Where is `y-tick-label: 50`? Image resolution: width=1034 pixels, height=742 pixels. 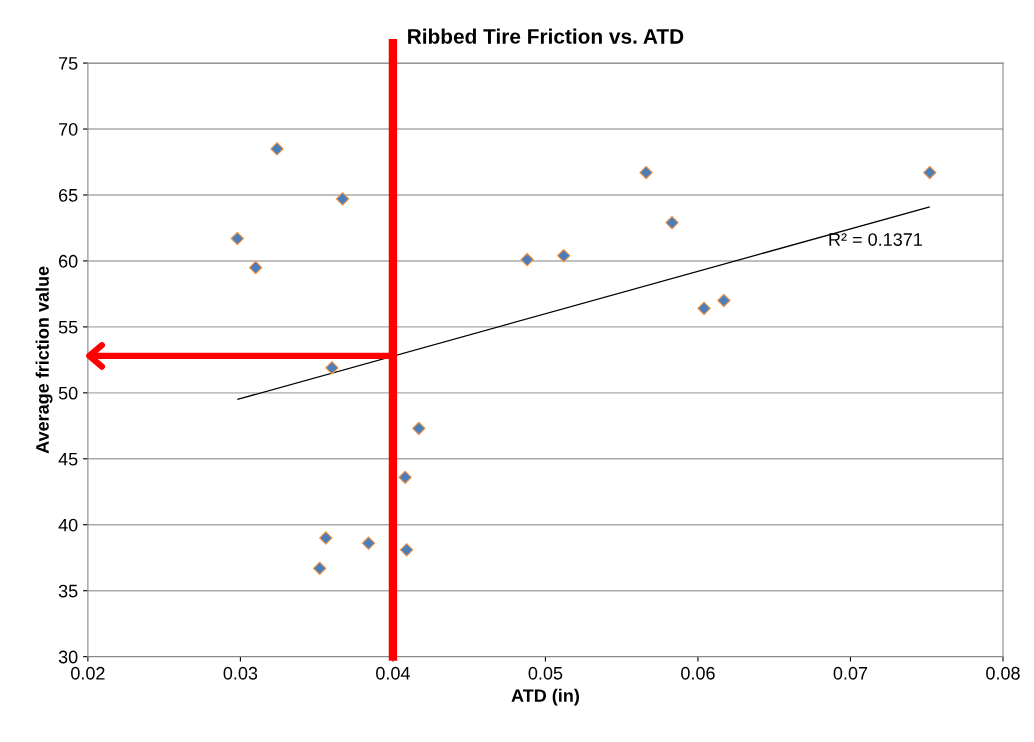 y-tick-label: 50 is located at coordinates (68, 393).